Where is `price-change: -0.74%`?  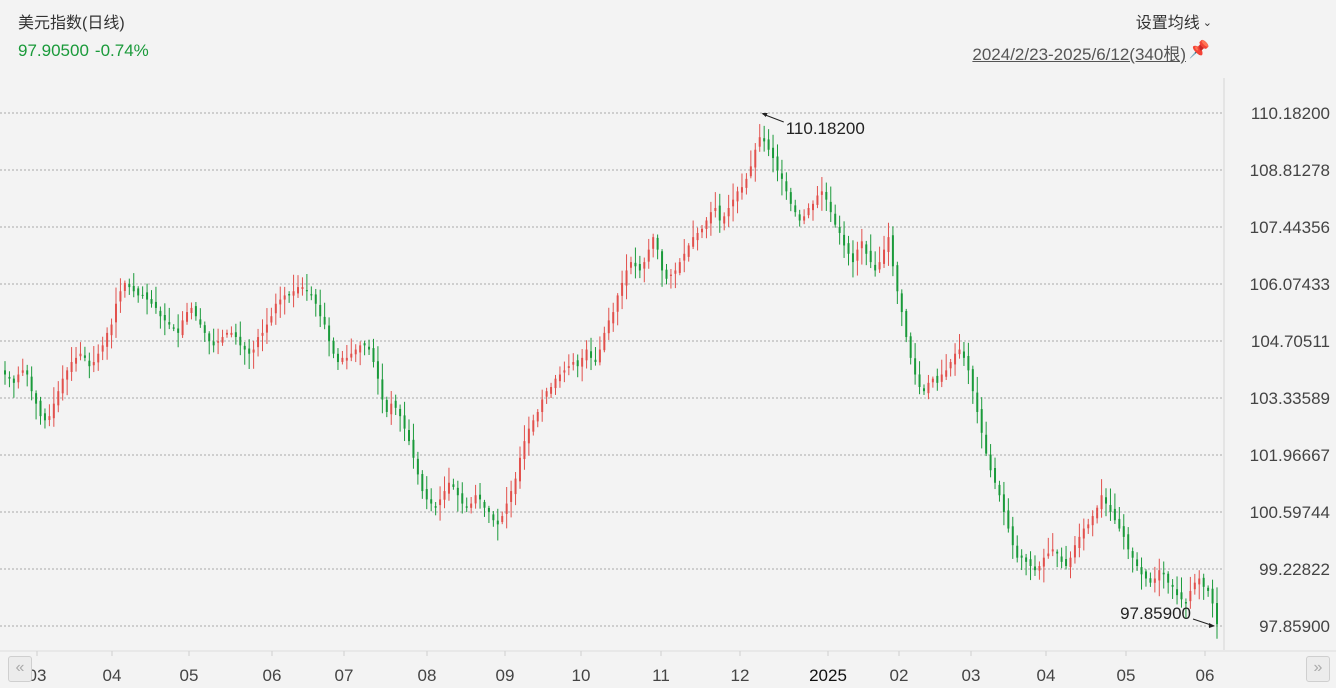
price-change: -0.74% is located at coordinates (121, 50).